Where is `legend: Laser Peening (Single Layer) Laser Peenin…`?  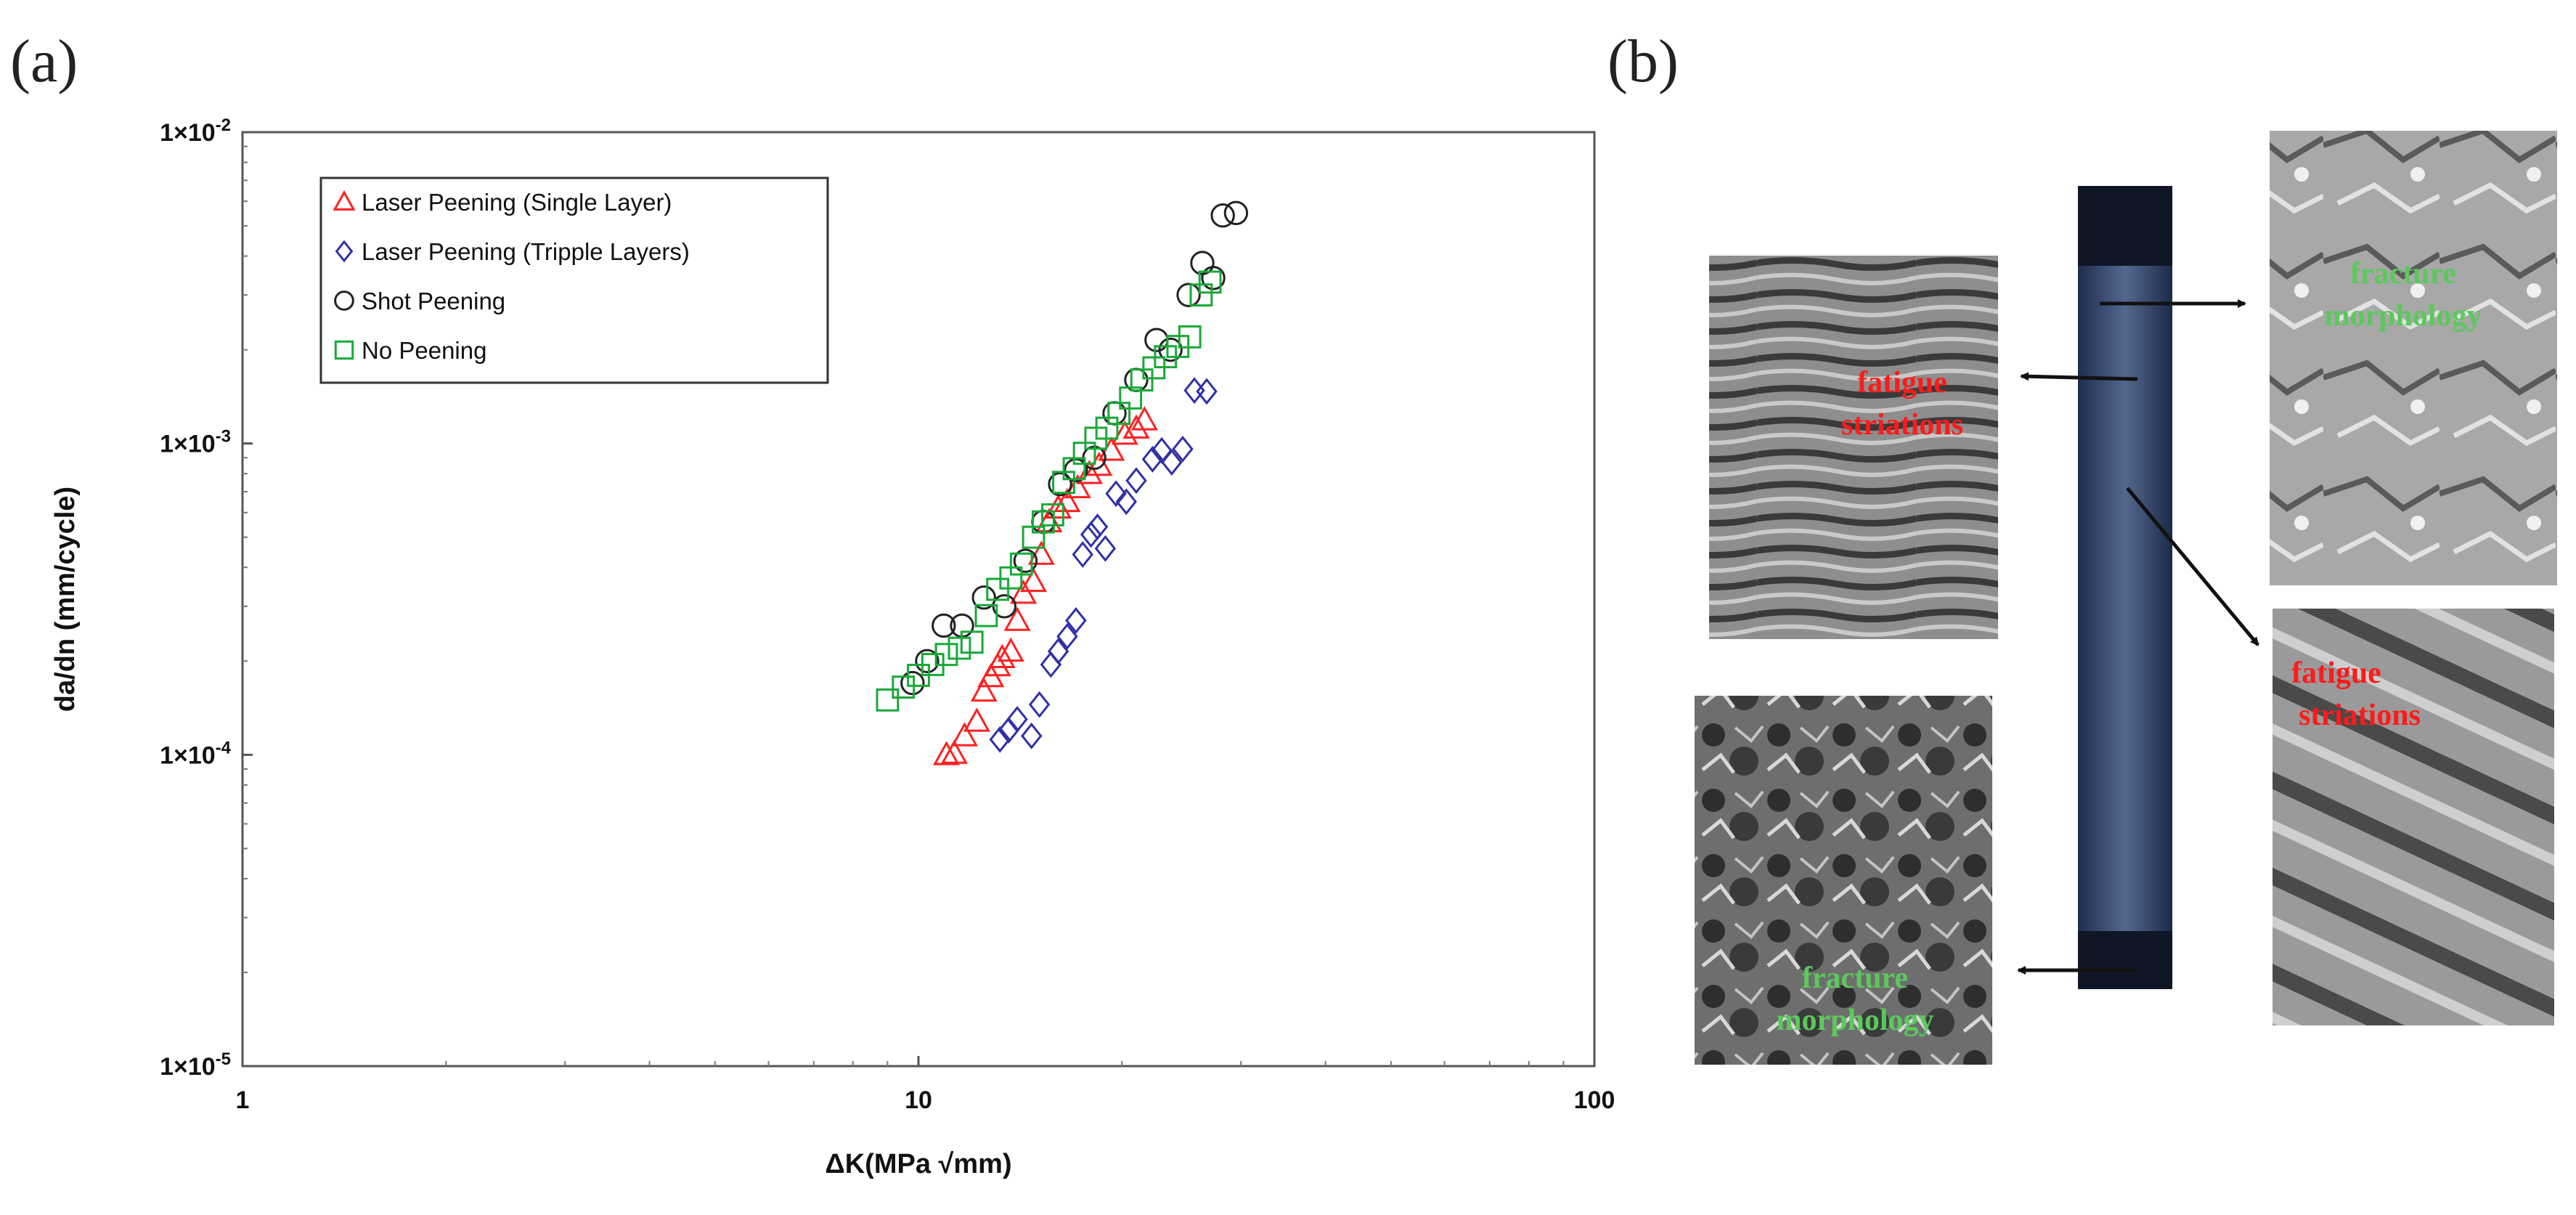 legend: Laser Peening (Single Layer) Laser Peenin… is located at coordinates (574, 280).